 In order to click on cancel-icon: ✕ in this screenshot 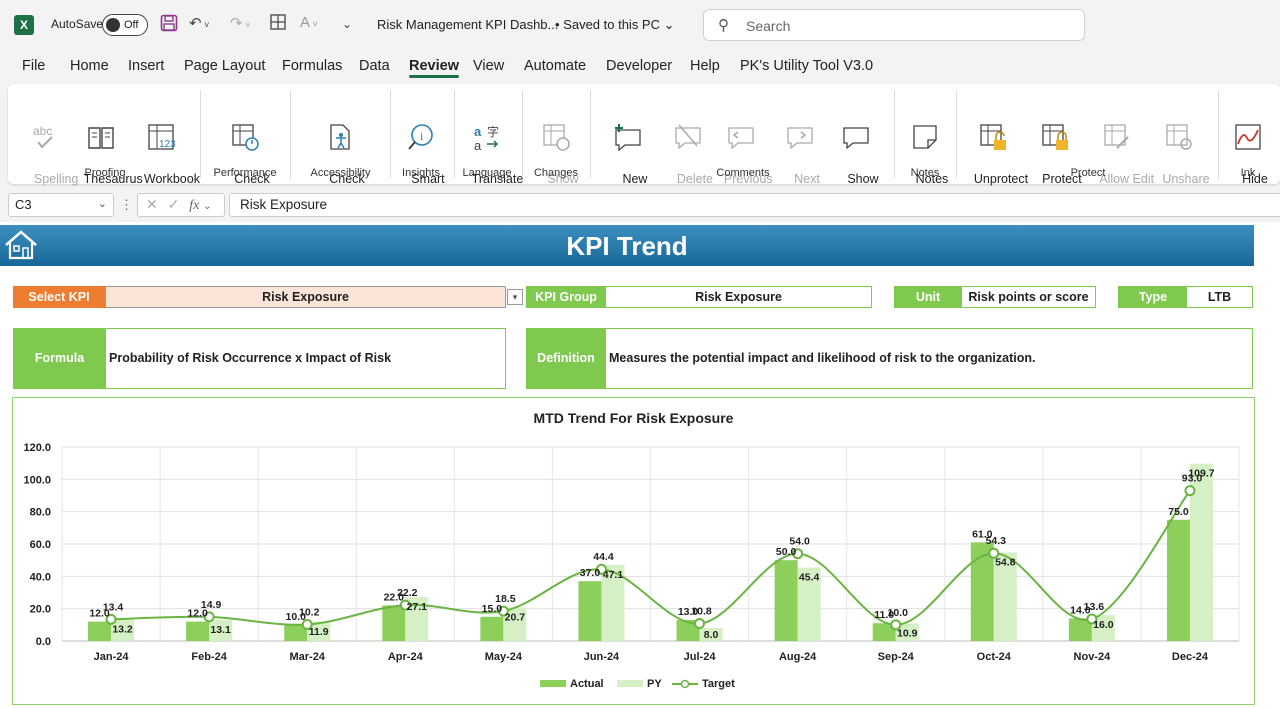, I will do `click(152, 204)`.